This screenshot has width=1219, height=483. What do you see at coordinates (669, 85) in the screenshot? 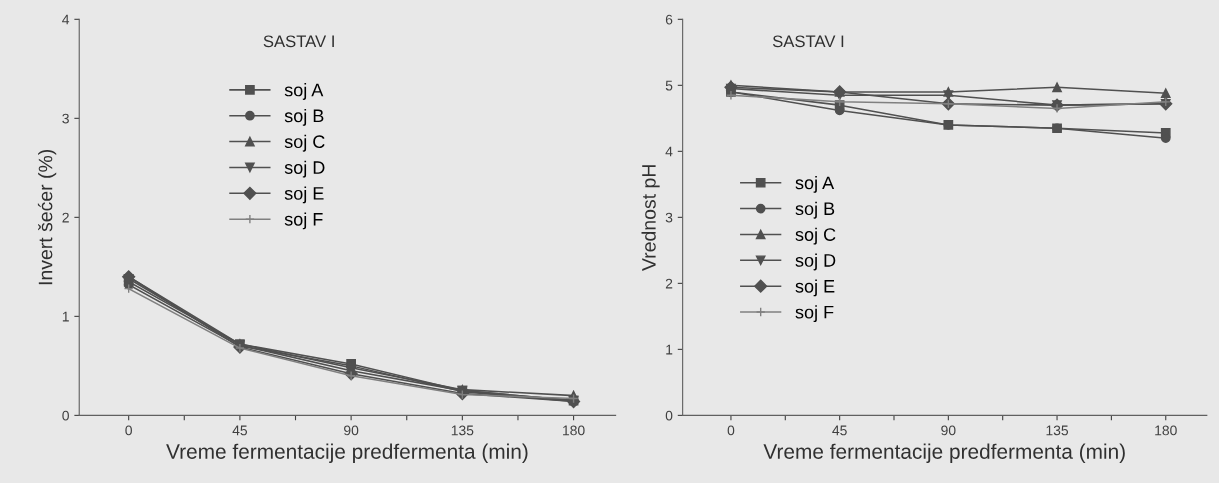
I see `y-tick-label: 5` at bounding box center [669, 85].